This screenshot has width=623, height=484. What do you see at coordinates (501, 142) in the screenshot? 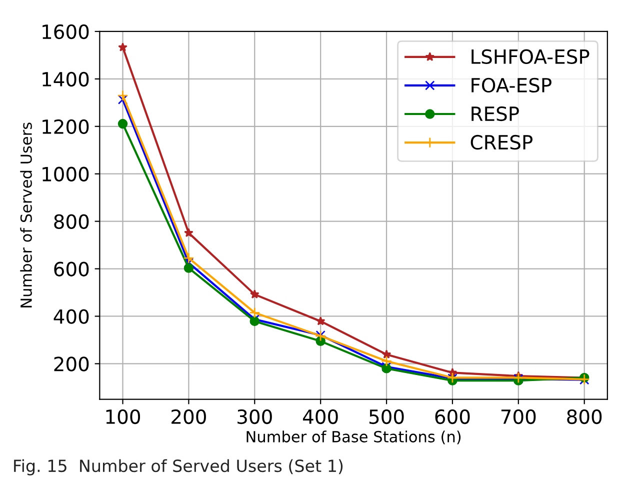
I see `legend-label: CRESP` at bounding box center [501, 142].